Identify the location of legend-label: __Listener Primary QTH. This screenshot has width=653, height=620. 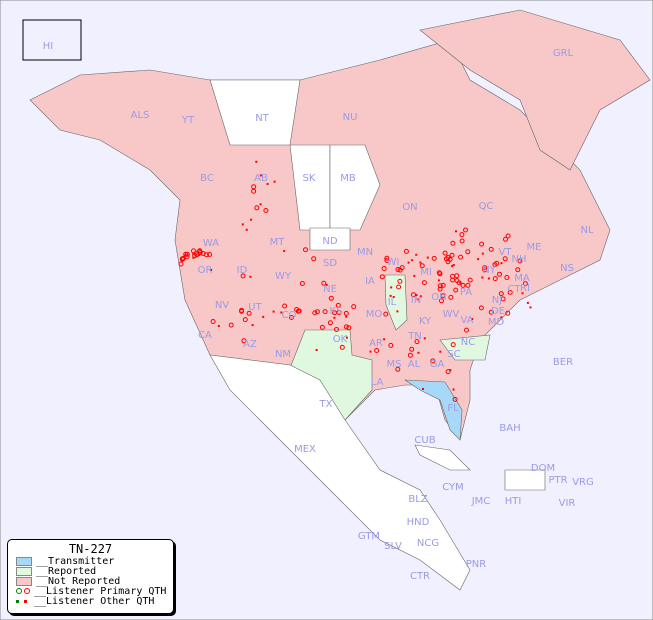
(100, 591).